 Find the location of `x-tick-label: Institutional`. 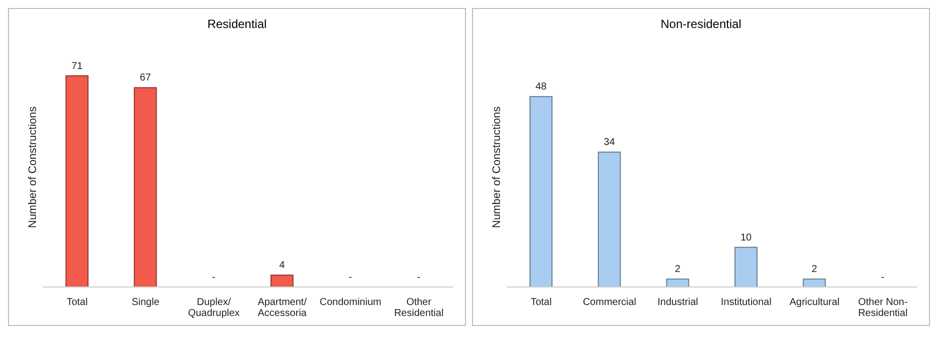

x-tick-label: Institutional is located at coordinates (746, 302).